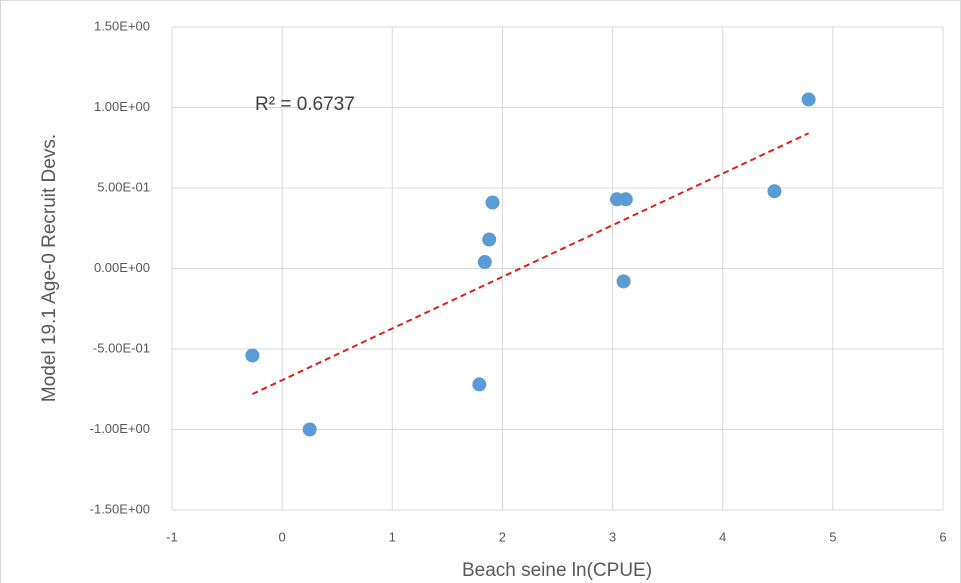 This screenshot has height=583, width=961. What do you see at coordinates (305, 104) in the screenshot?
I see `r-squared: R² = 0.6737` at bounding box center [305, 104].